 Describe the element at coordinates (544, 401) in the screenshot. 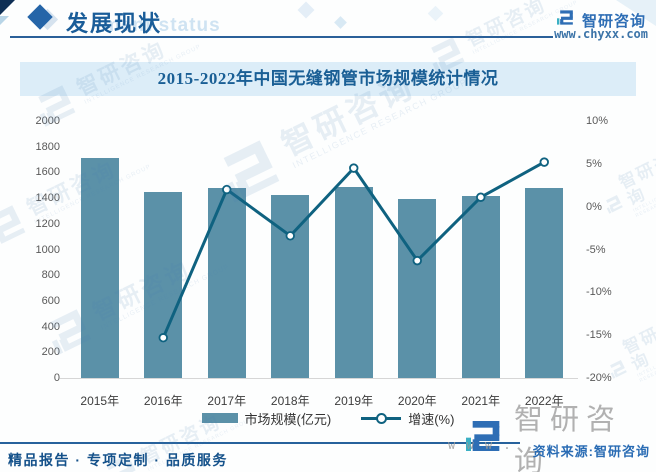

I see `x-axis-label: 2022年` at that location.